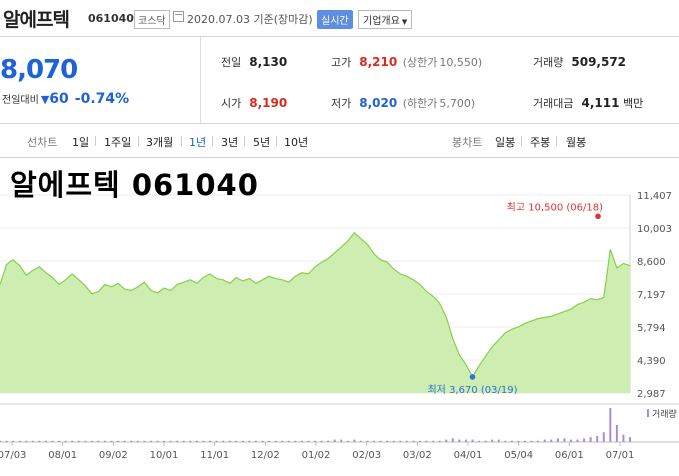 The width and height of the screenshot is (679, 476). What do you see at coordinates (160, 142) in the screenshot?
I see `tab-3m: 3개월` at bounding box center [160, 142].